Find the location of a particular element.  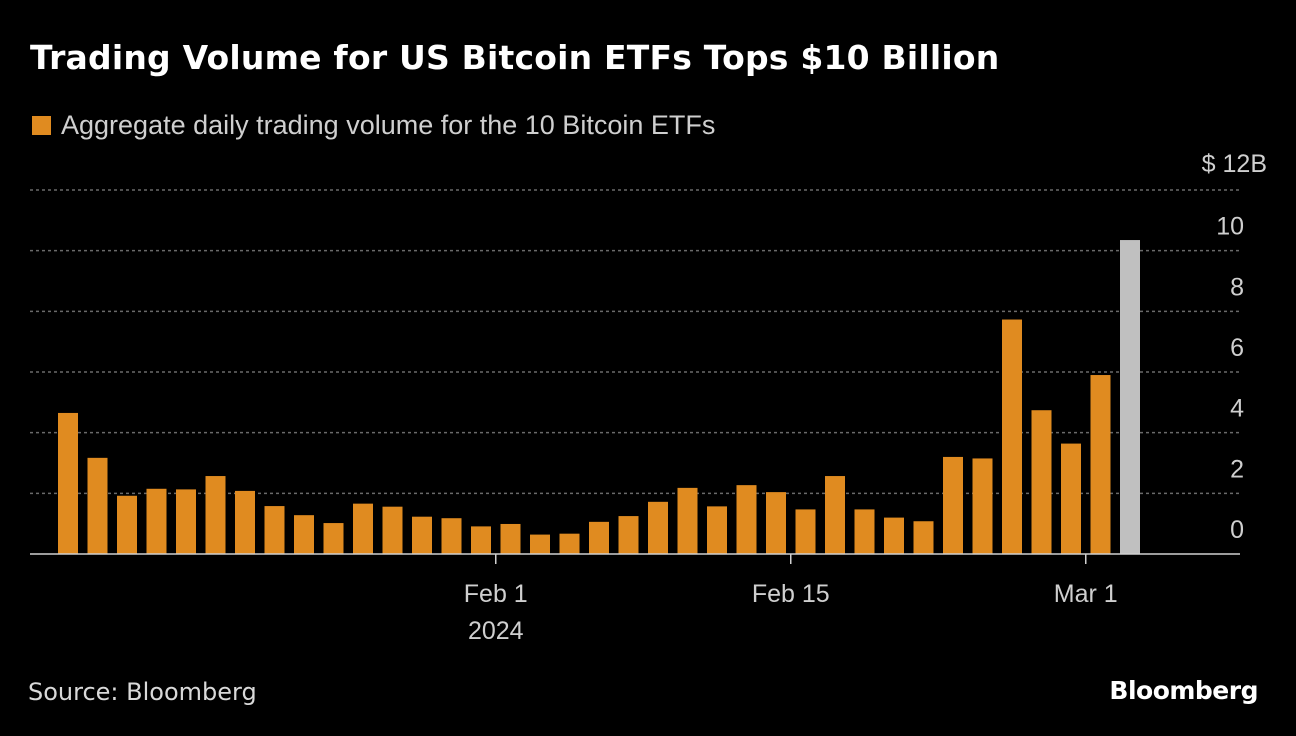

y-tick-label: 4 is located at coordinates (1237, 409).